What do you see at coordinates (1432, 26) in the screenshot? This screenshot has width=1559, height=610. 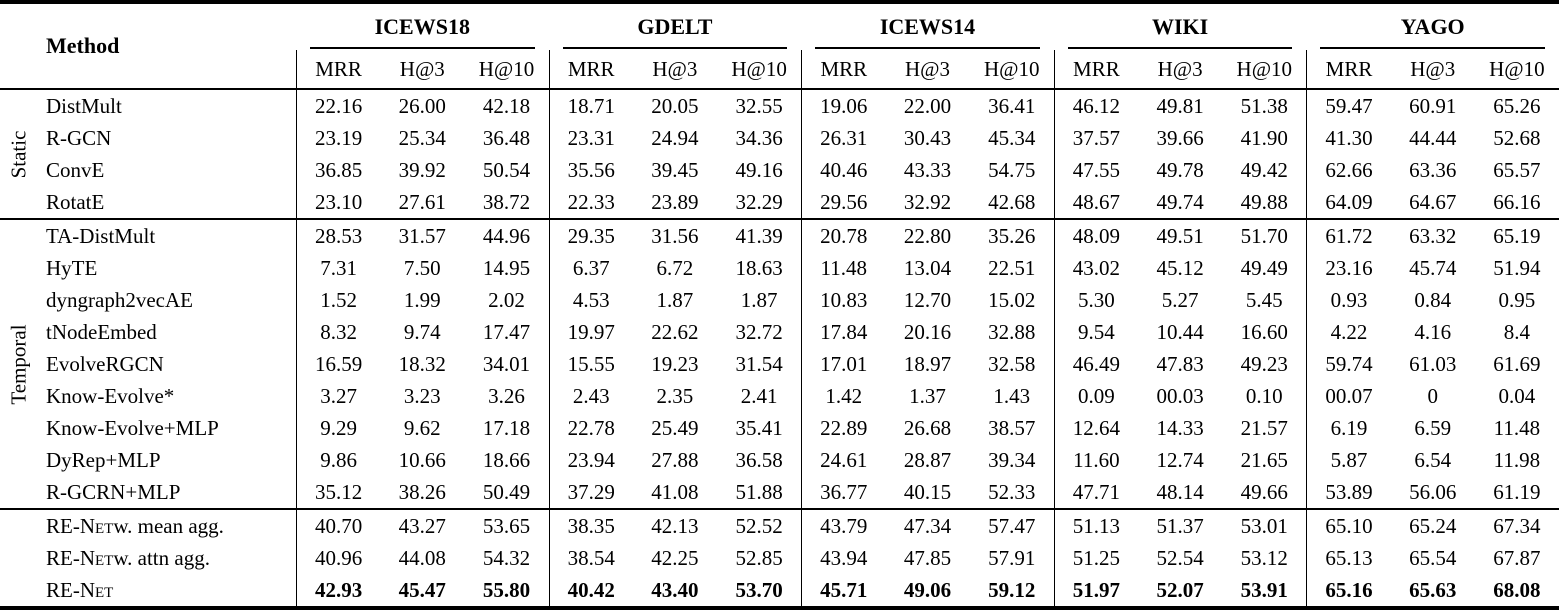 I see `dataset-header-label: YAGO` at bounding box center [1432, 26].